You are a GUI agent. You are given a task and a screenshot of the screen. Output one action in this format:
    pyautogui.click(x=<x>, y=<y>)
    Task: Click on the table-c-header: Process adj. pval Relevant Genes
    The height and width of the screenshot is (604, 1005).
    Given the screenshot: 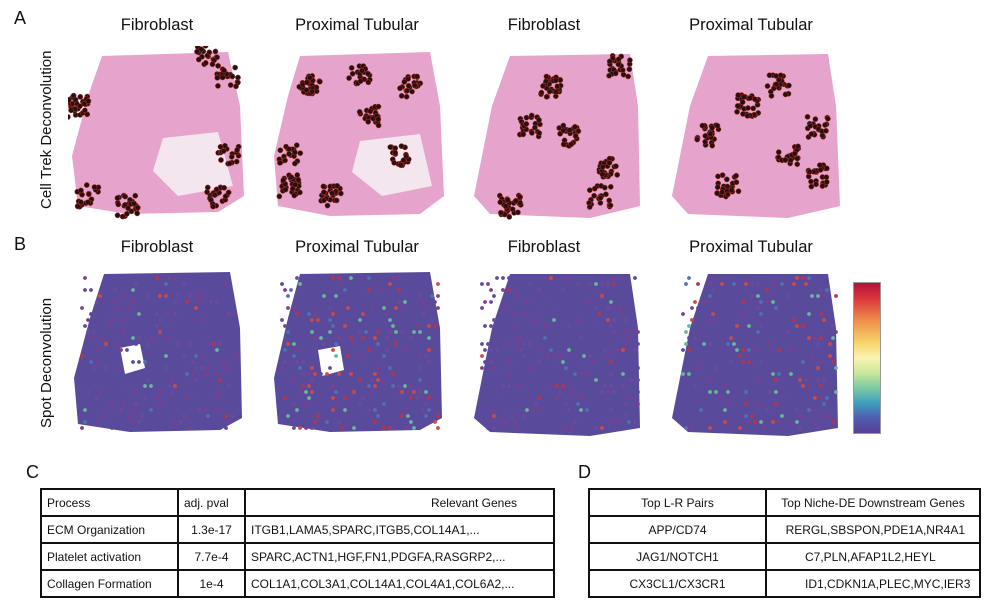 What is the action you would take?
    pyautogui.click(x=297, y=502)
    